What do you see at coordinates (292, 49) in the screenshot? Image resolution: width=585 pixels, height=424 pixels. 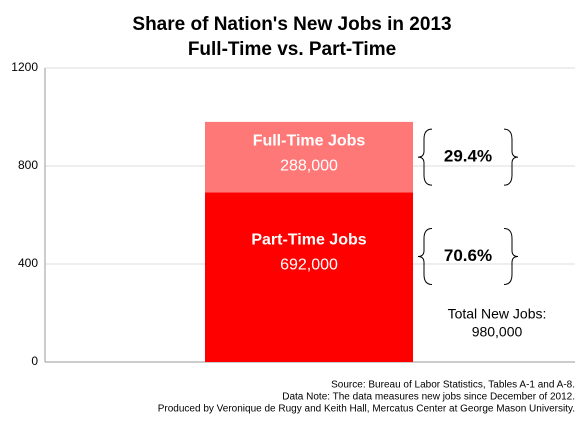 I see `chart-subtitle: Full-Time vs. Part-Time` at bounding box center [292, 49].